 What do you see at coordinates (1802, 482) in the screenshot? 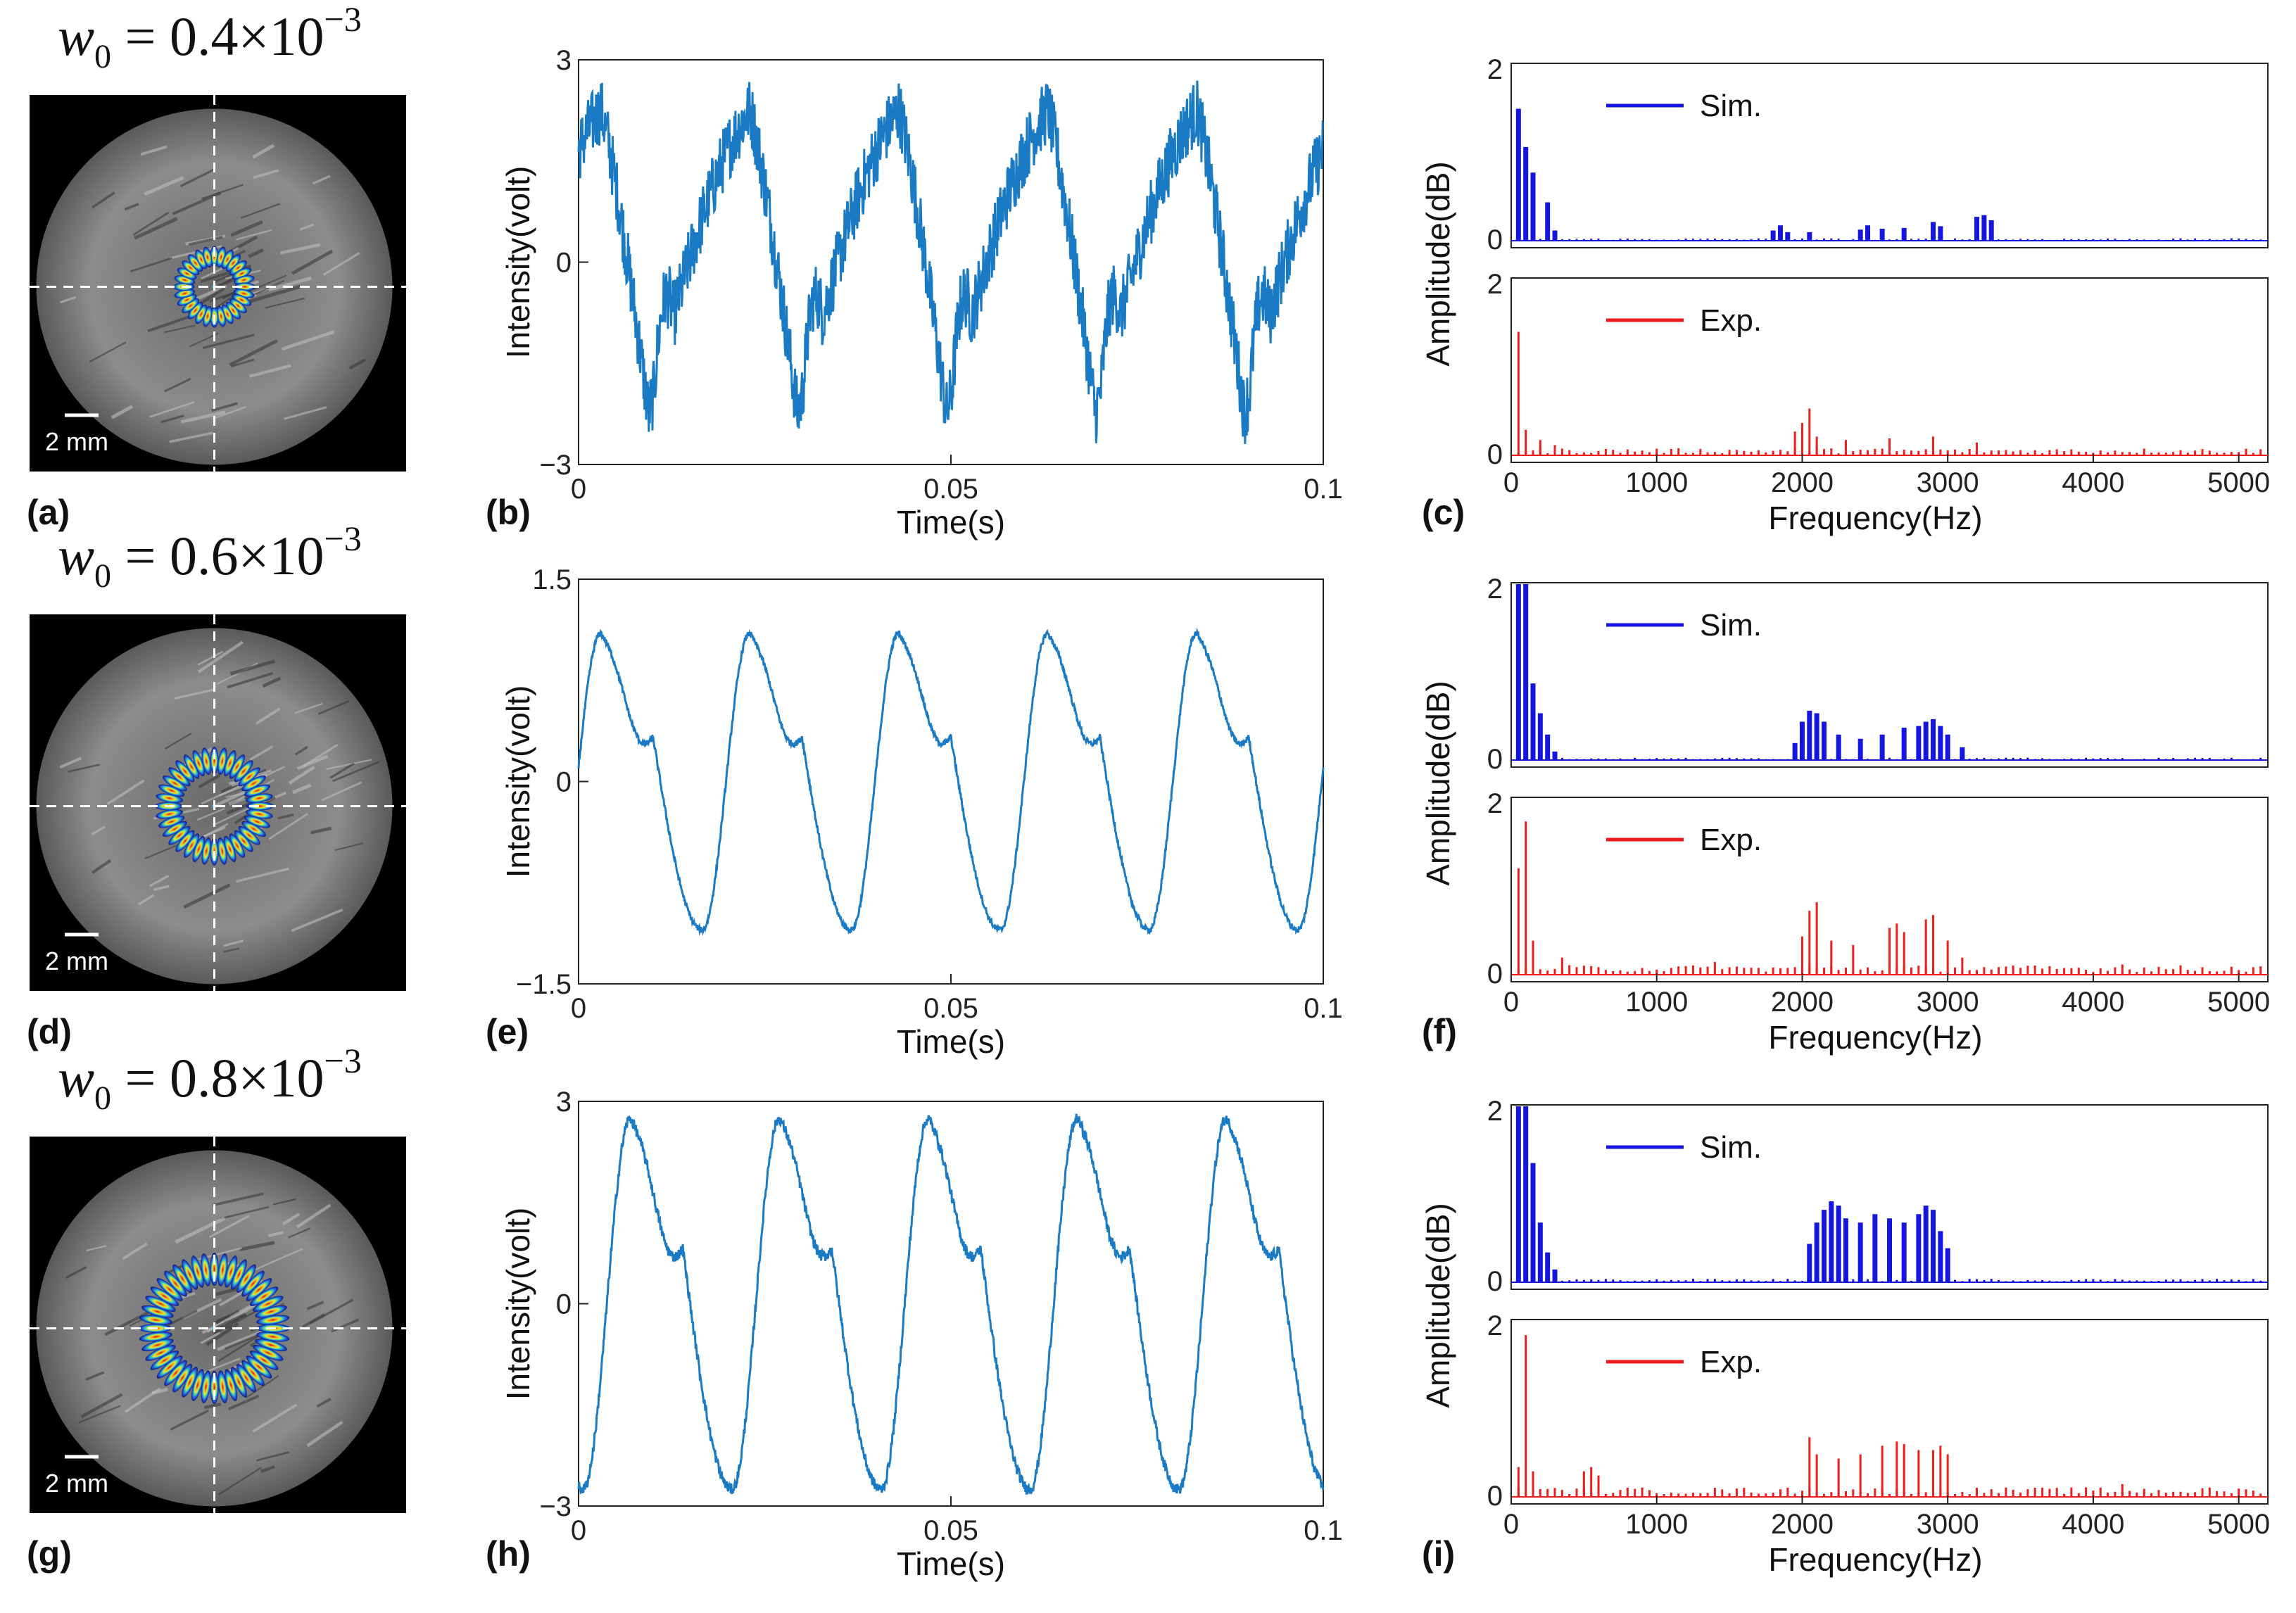
I see `x-tick-label: 2000` at bounding box center [1802, 482].